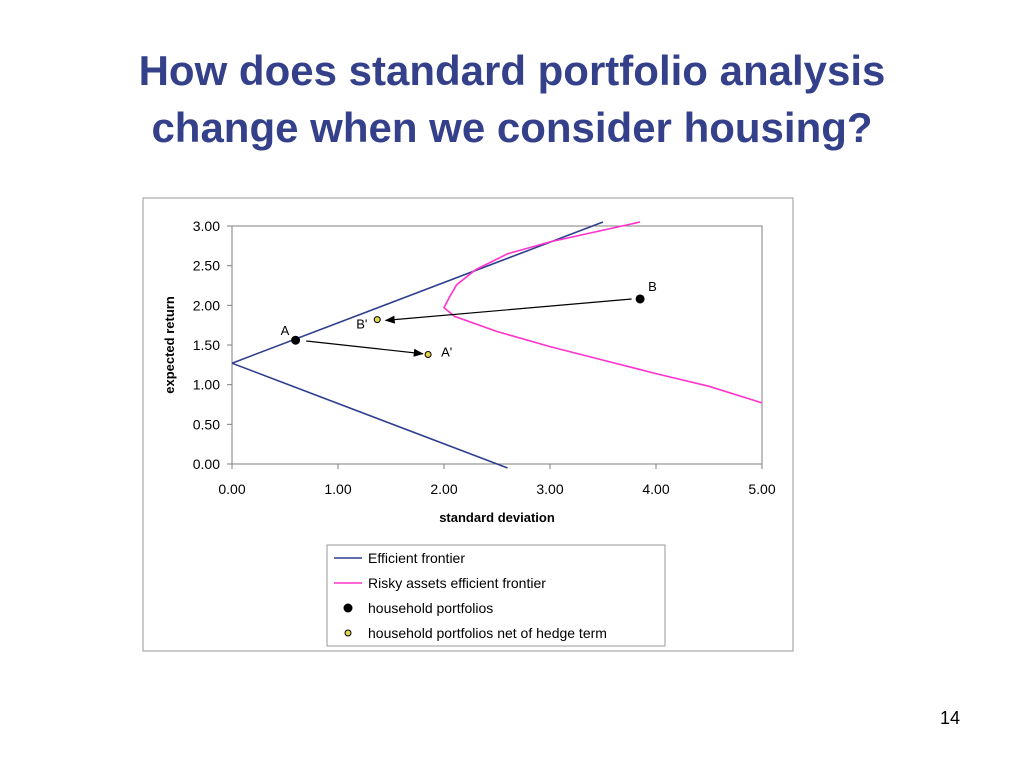 Image resolution: width=1024 pixels, height=768 pixels. What do you see at coordinates (370, 415) in the screenshot?
I see `efficient-frontier-line` at bounding box center [370, 415].